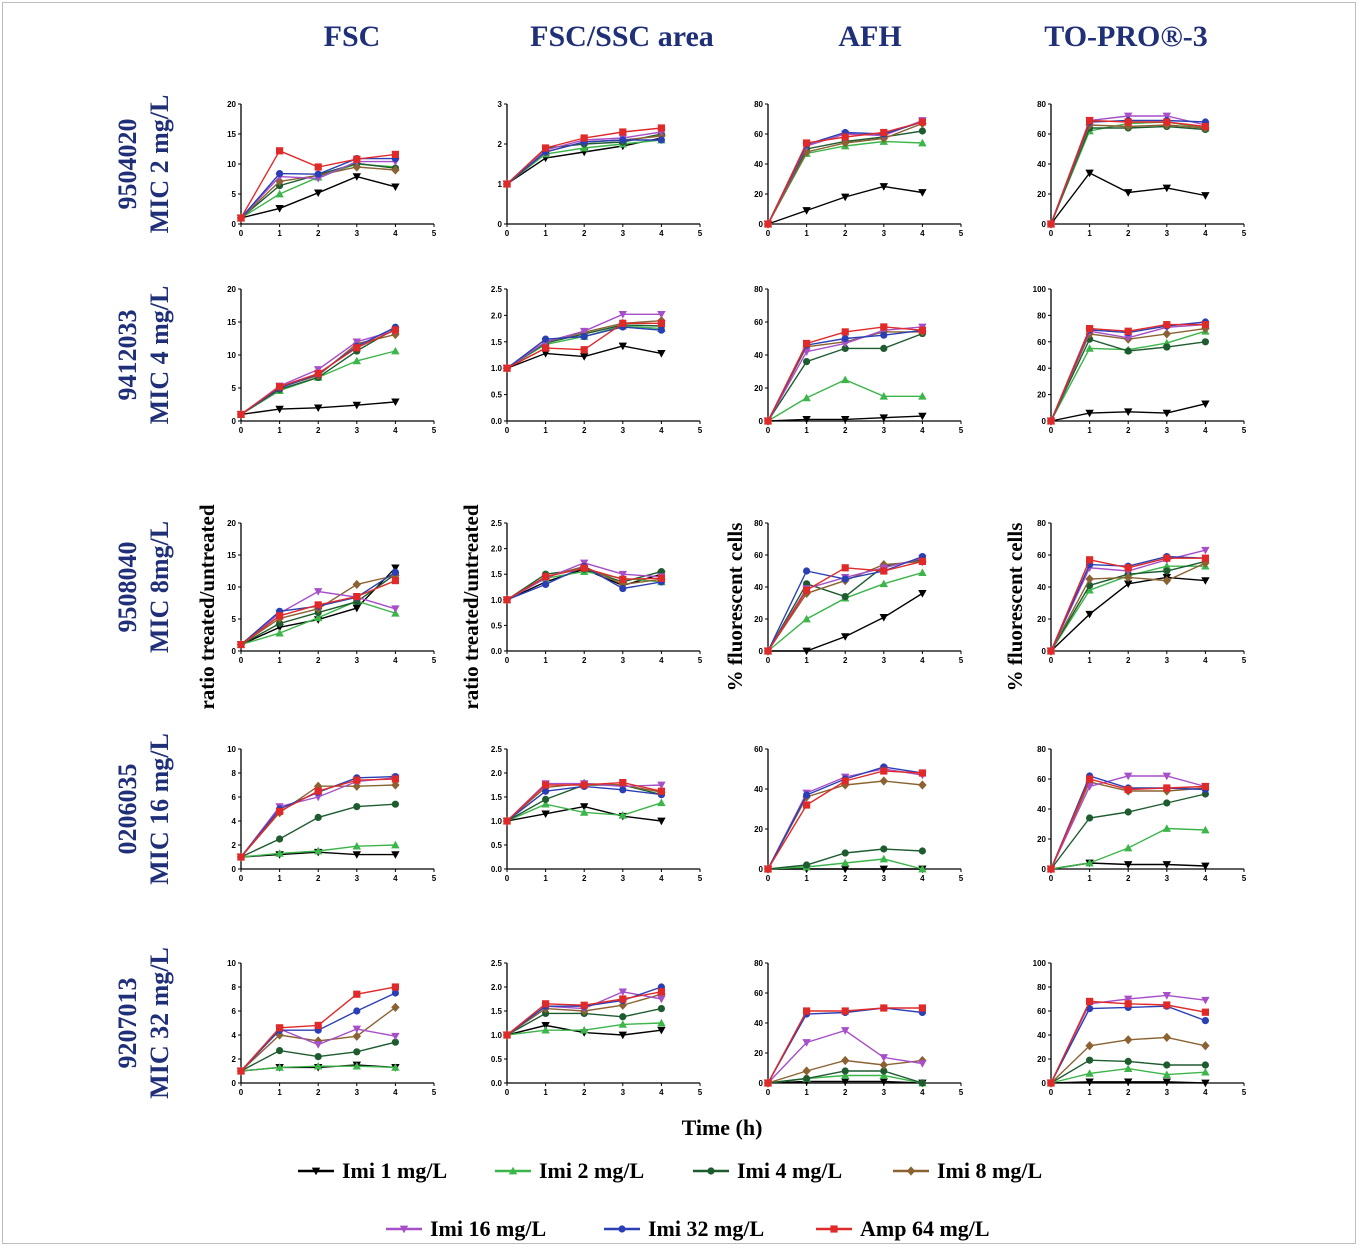  I want to click on y-tick-label: 0.5, so click(497, 395).